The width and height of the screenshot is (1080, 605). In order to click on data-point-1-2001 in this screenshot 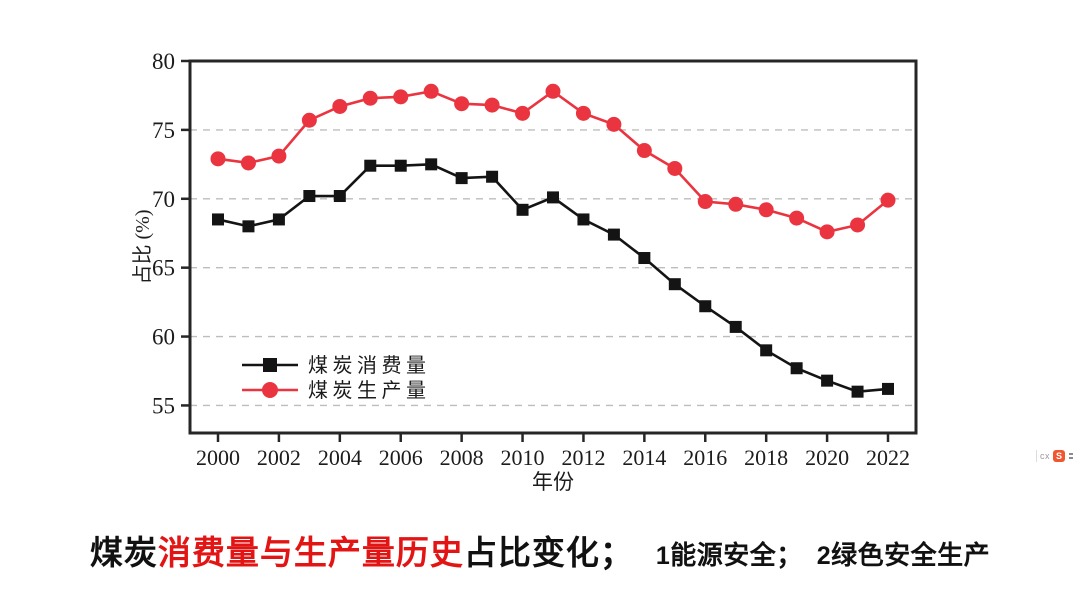, I will do `click(248, 163)`.